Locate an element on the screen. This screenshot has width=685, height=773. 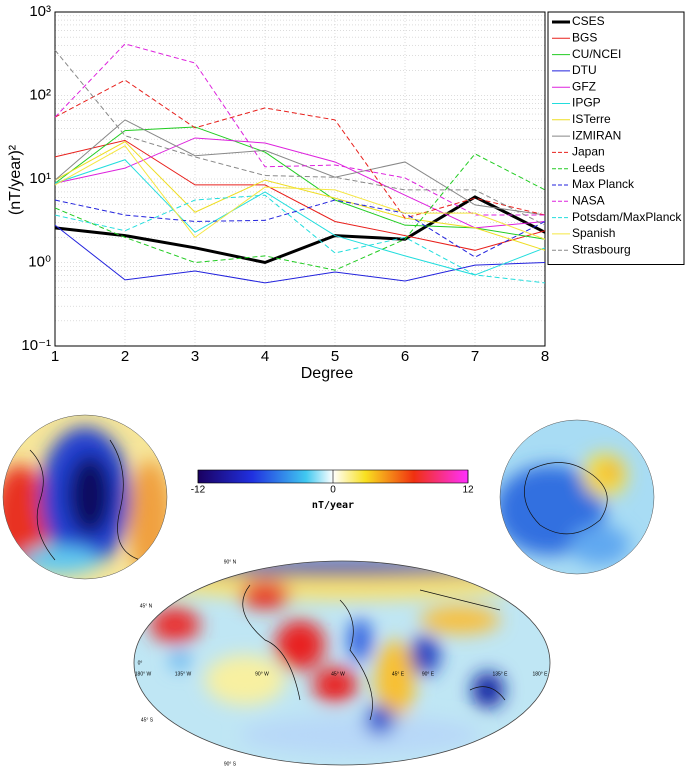
legend-label: Strasbourg is located at coordinates (601, 249).